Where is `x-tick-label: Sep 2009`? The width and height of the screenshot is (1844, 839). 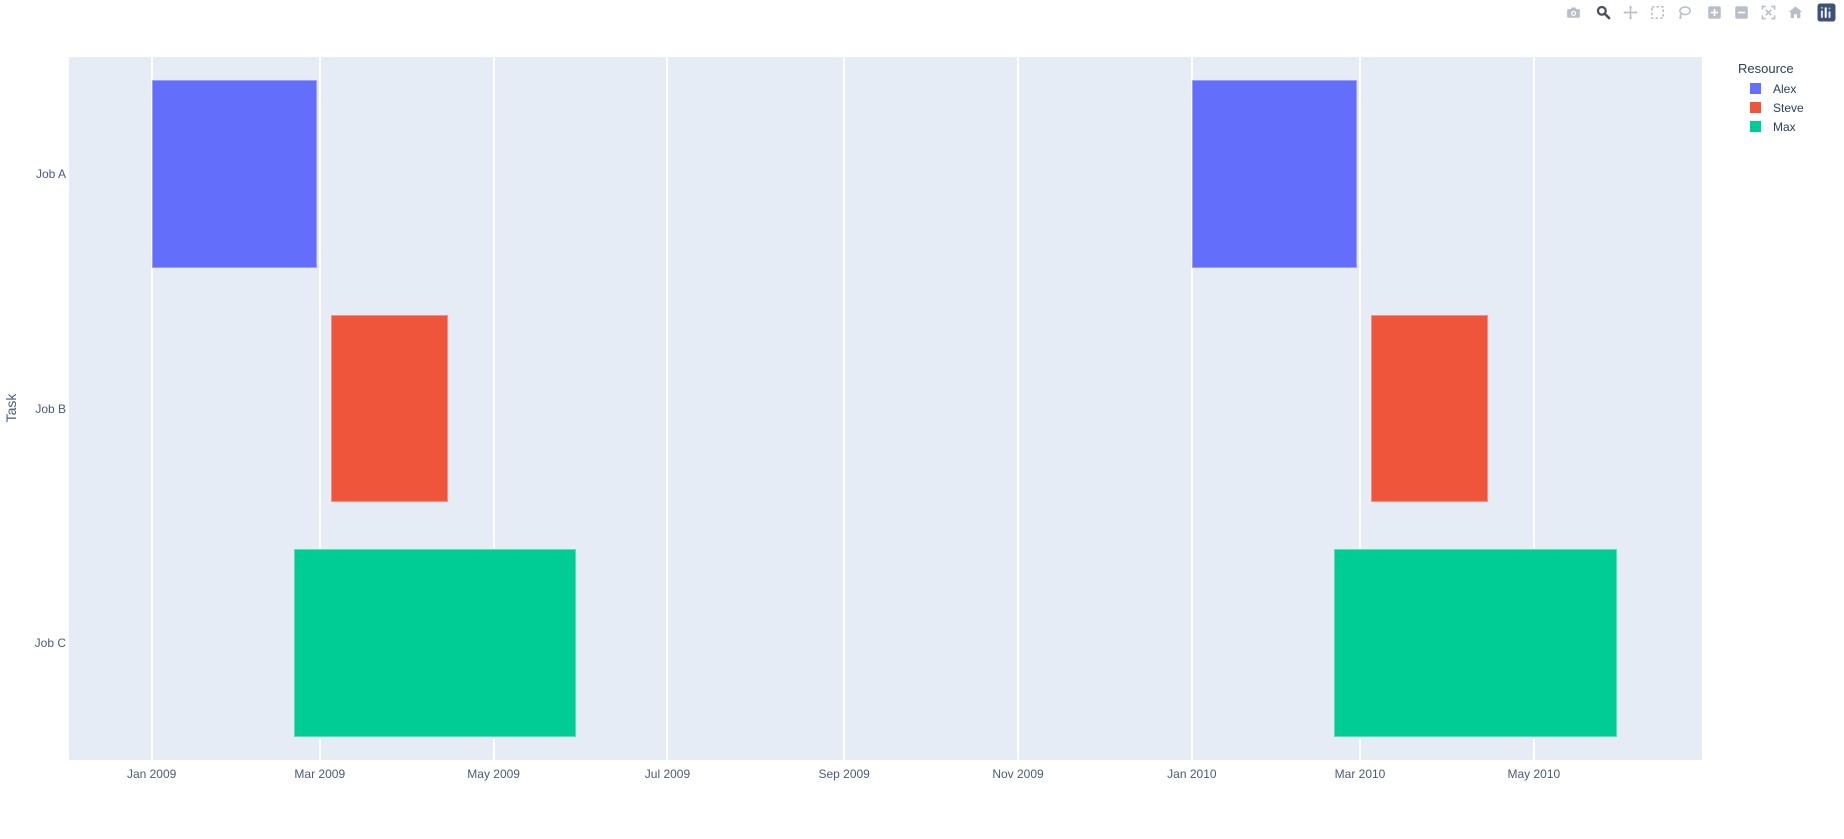
x-tick-label: Sep 2009 is located at coordinates (844, 774).